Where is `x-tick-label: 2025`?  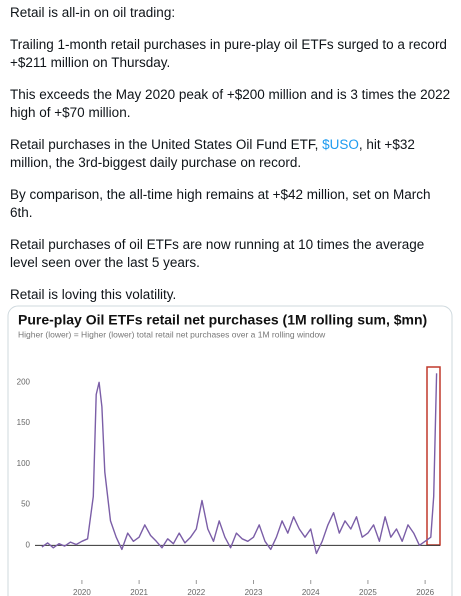 x-tick-label: 2025 is located at coordinates (368, 592).